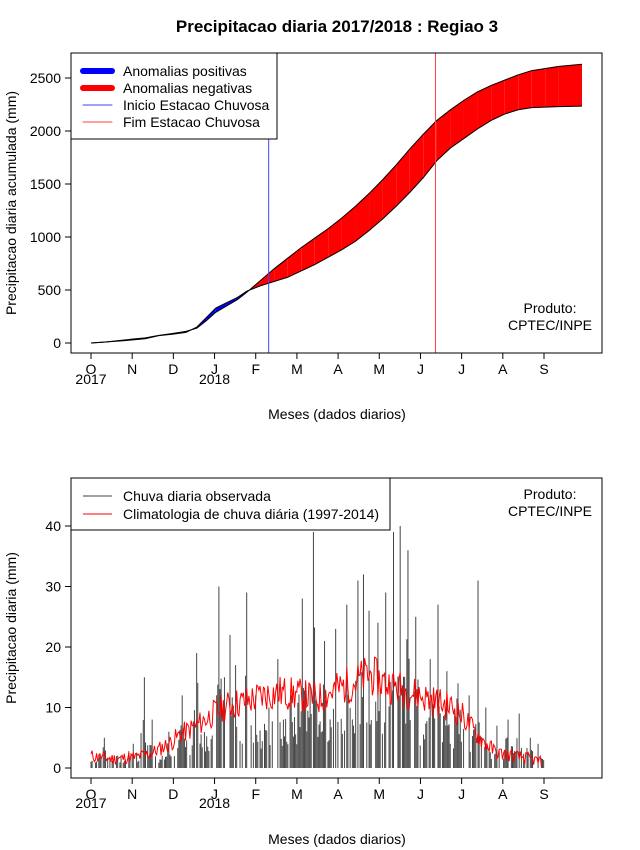 Image resolution: width=640 pixels, height=850 pixels. What do you see at coordinates (45, 184) in the screenshot?
I see `y-tick-label: 1500` at bounding box center [45, 184].